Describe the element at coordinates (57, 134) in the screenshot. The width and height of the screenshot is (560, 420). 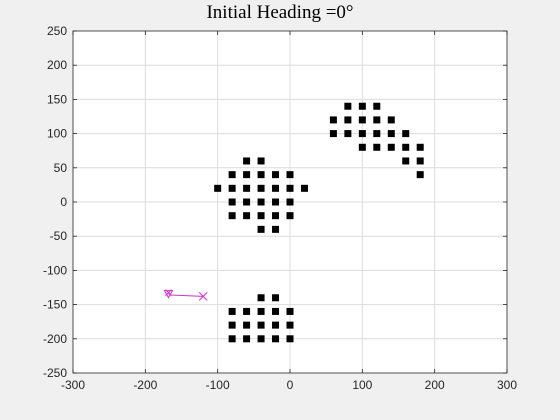
I see `y-tick-label: 100` at that location.